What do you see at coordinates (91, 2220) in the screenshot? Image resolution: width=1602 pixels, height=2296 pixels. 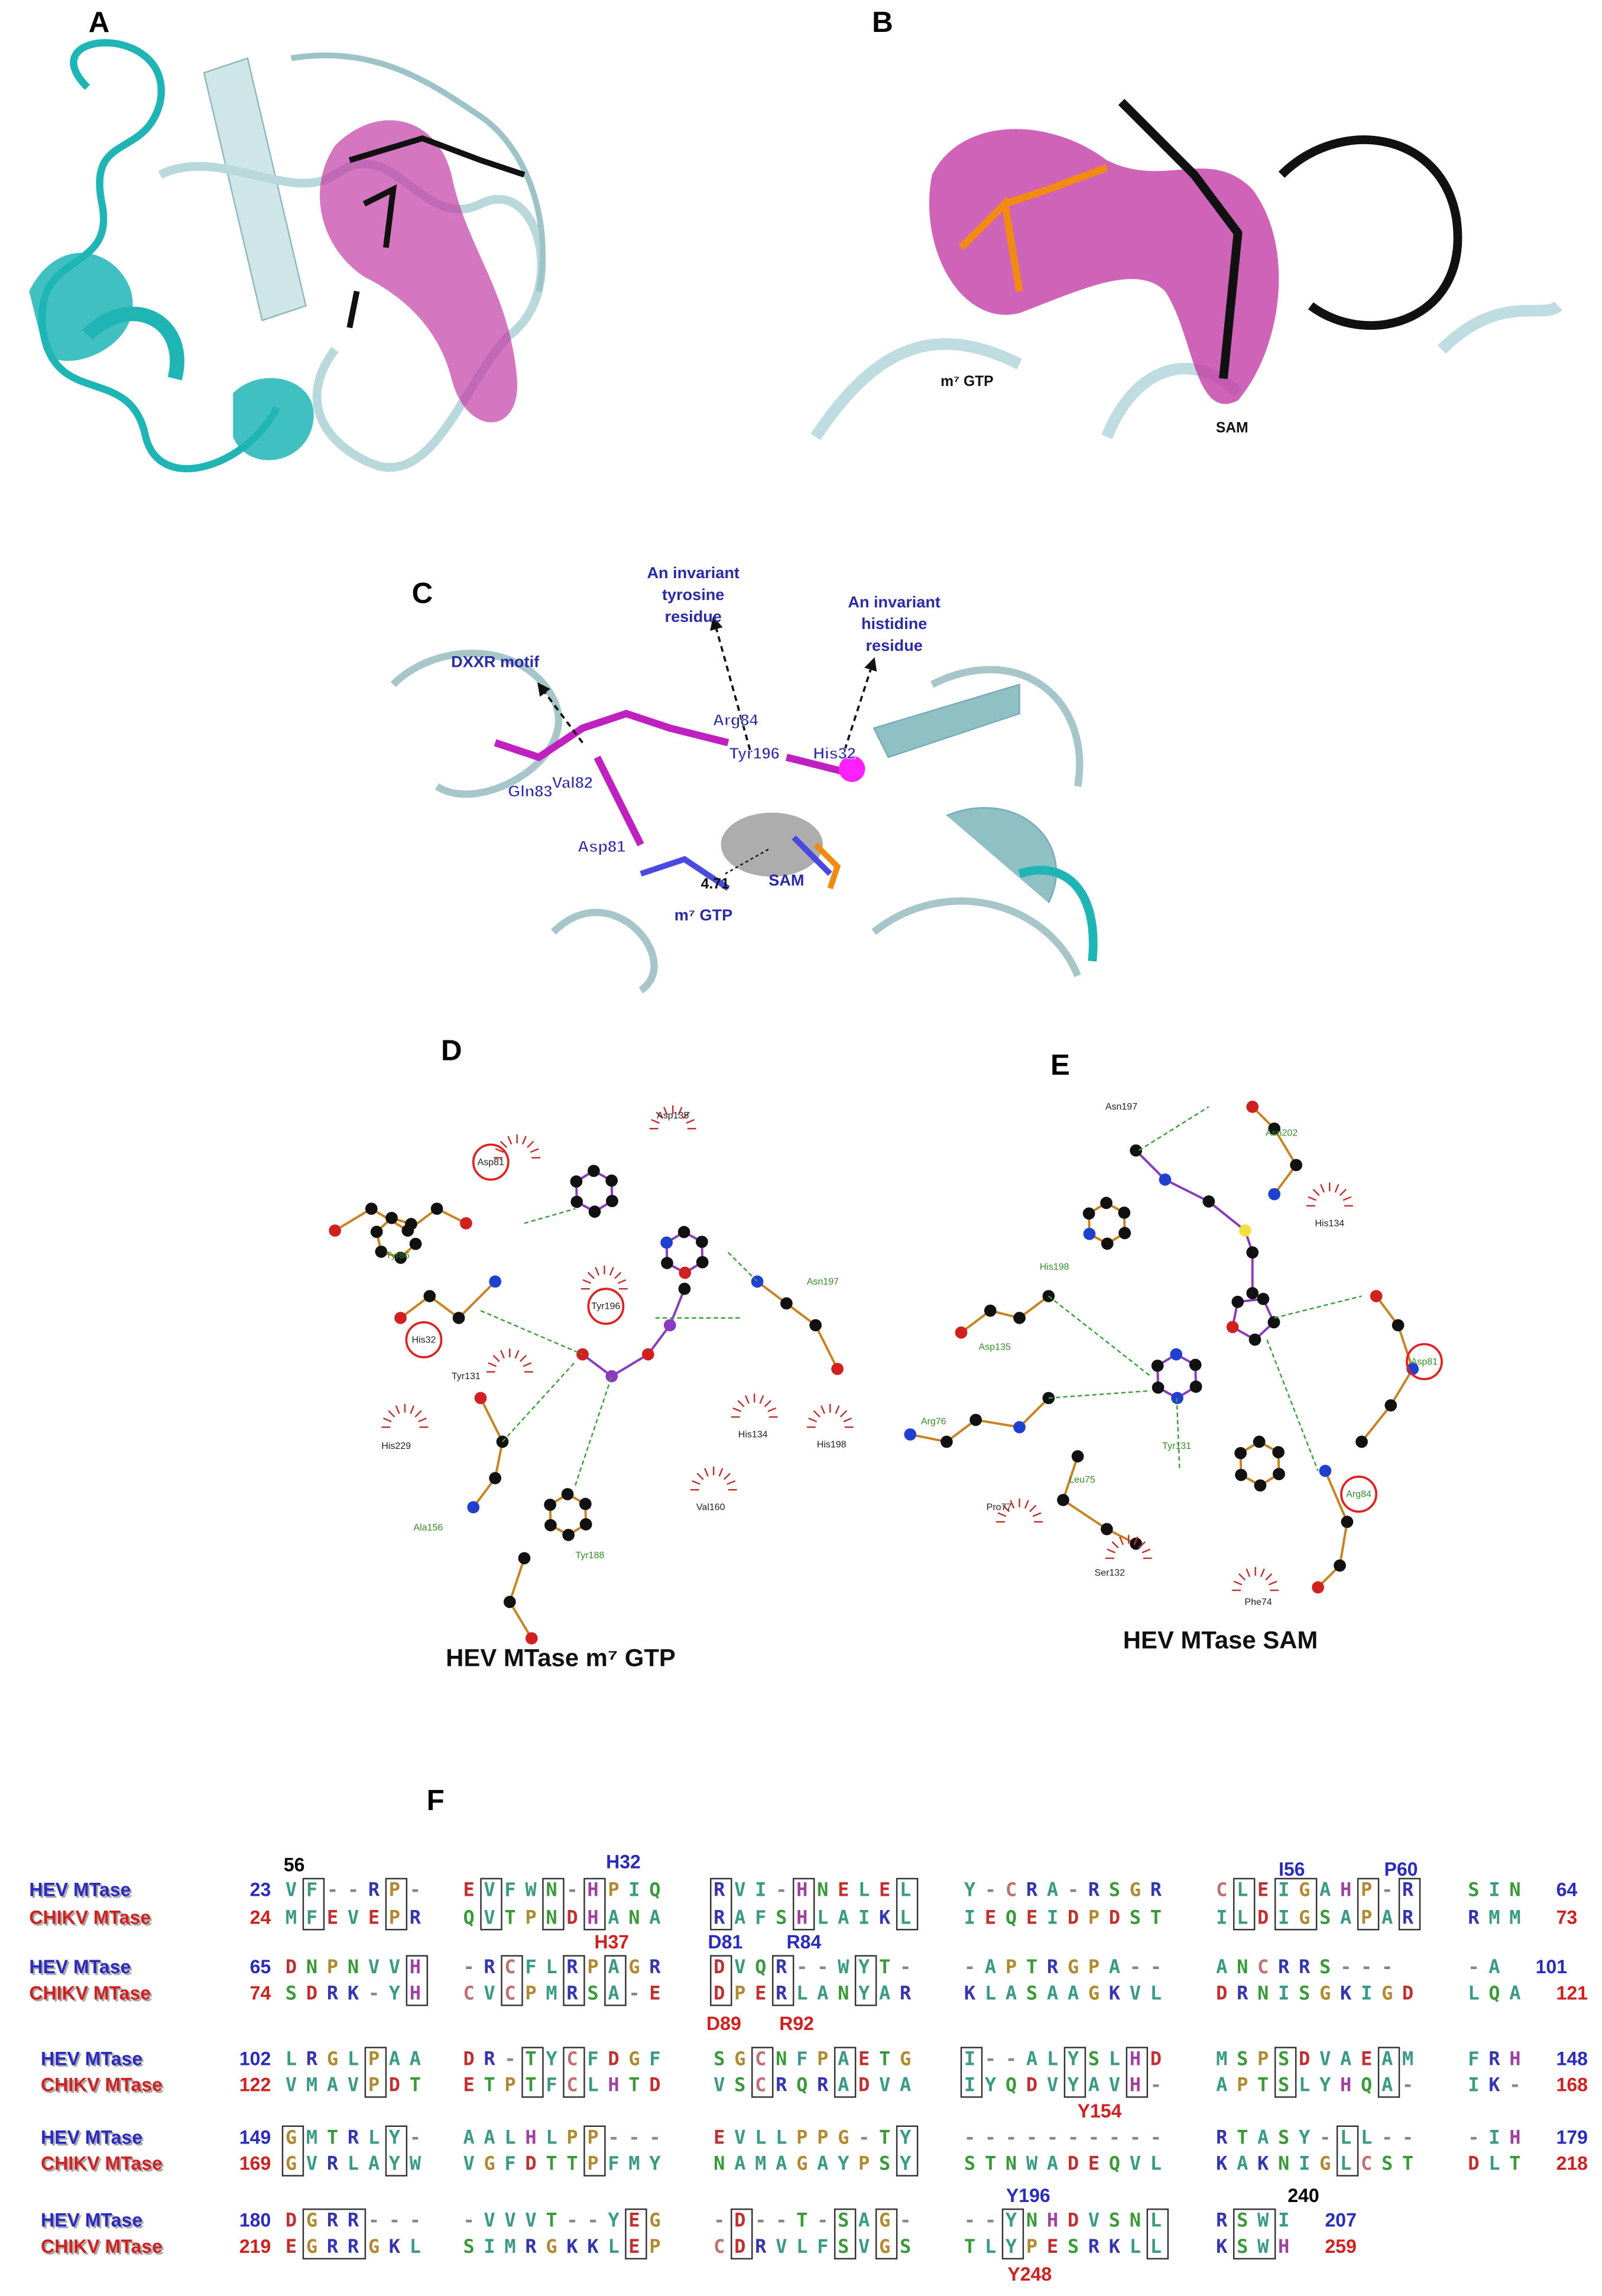 I see `sequence-name: HEV MTase` at bounding box center [91, 2220].